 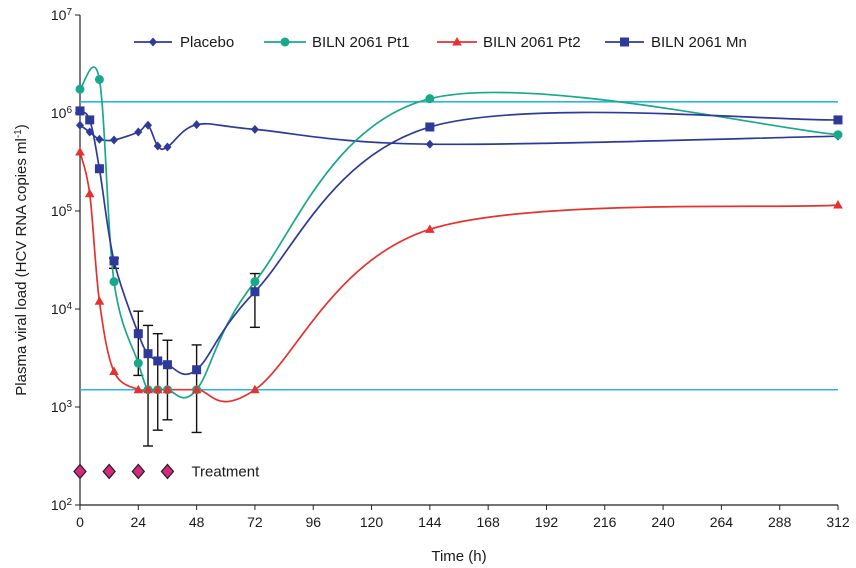 What do you see at coordinates (532, 42) in the screenshot?
I see `legend-label: BILN 2061 Pt2` at bounding box center [532, 42].